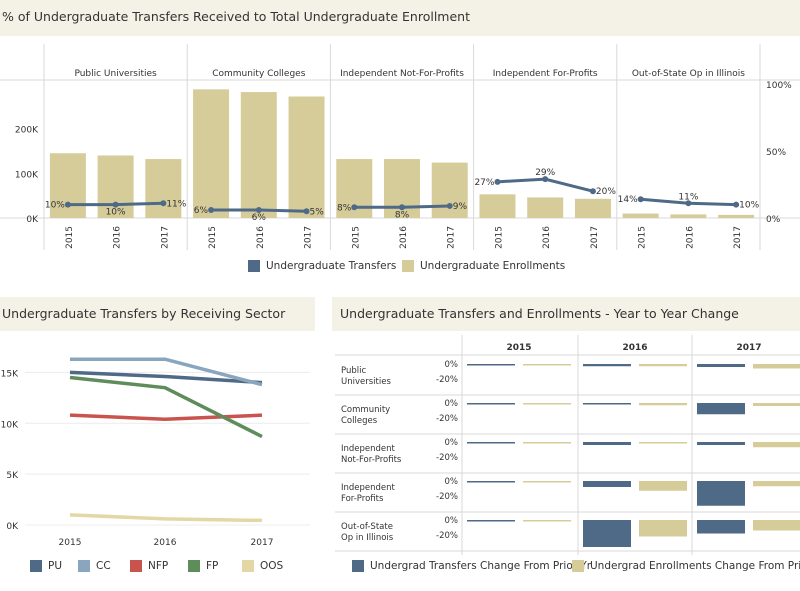 This screenshot has width=800, height=591. Describe the element at coordinates (46, 566) in the screenshot. I see `legend-pu: PU` at that location.